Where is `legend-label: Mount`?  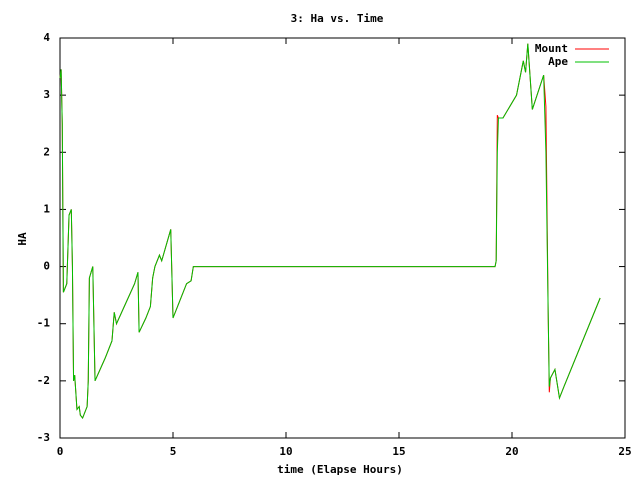 legend-label: Mount is located at coordinates (551, 48).